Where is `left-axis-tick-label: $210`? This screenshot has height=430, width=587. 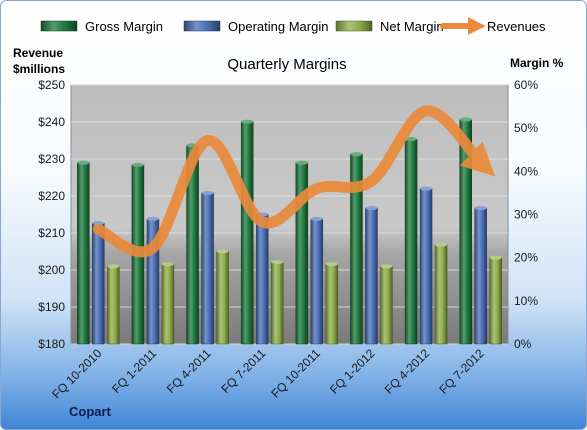
left-axis-tick-label: $210 is located at coordinates (51, 233).